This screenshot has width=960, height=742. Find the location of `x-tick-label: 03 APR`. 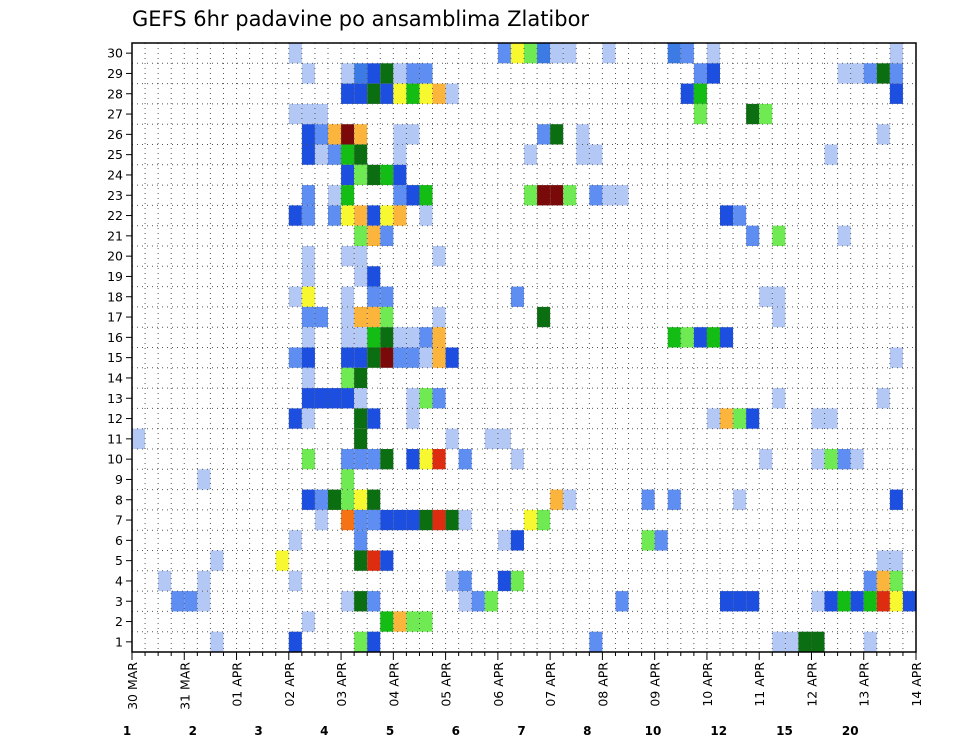

x-tick-label: 03 APR is located at coordinates (341, 684).